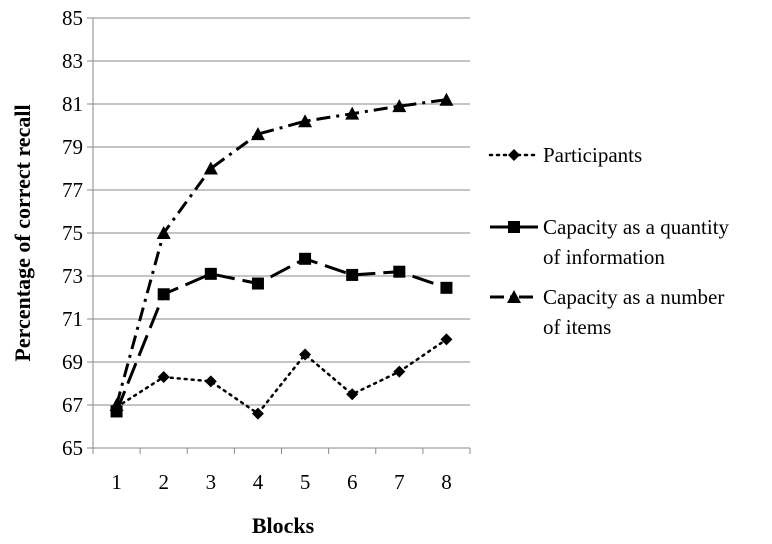 The height and width of the screenshot is (544, 772). What do you see at coordinates (636, 227) in the screenshot?
I see `legend-label: Capacity as a quantity` at bounding box center [636, 227].